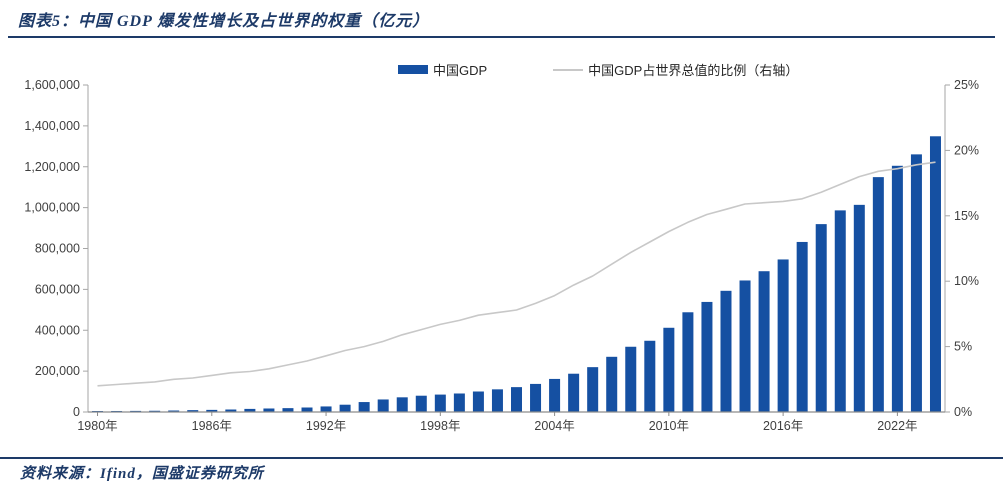 This screenshot has height=487, width=1003. I want to click on left-axis-label: 600,000, so click(57, 289).